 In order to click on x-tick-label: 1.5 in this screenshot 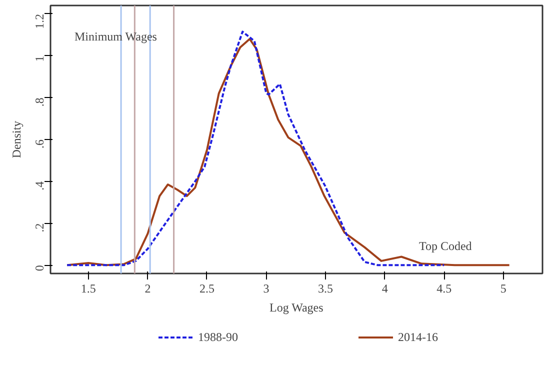, I will do `click(88, 289)`.